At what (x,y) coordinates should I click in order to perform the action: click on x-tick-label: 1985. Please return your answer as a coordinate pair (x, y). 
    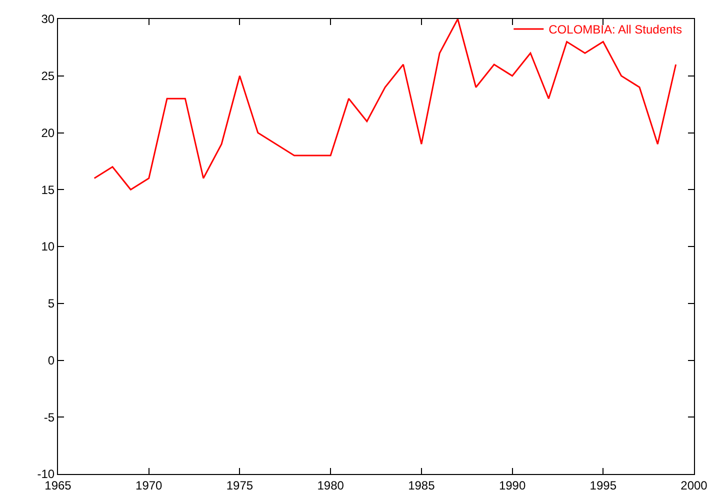
    Looking at the image, I should click on (422, 485).